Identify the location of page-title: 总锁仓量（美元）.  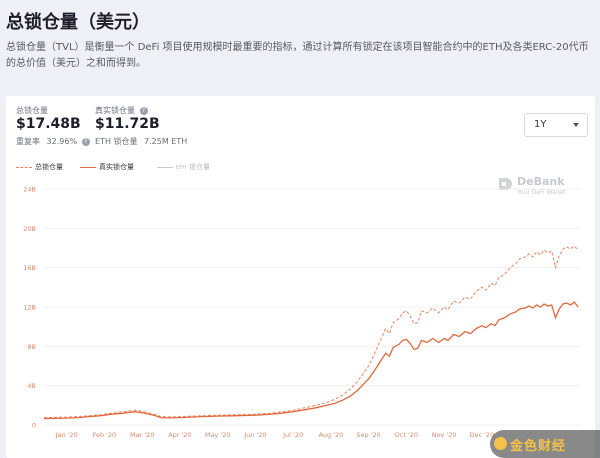
(78, 22).